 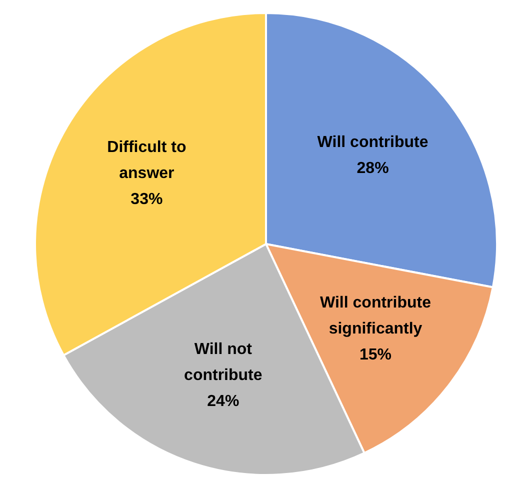 What do you see at coordinates (376, 316) in the screenshot?
I see `slice-label: Will contribute significantly` at bounding box center [376, 316].